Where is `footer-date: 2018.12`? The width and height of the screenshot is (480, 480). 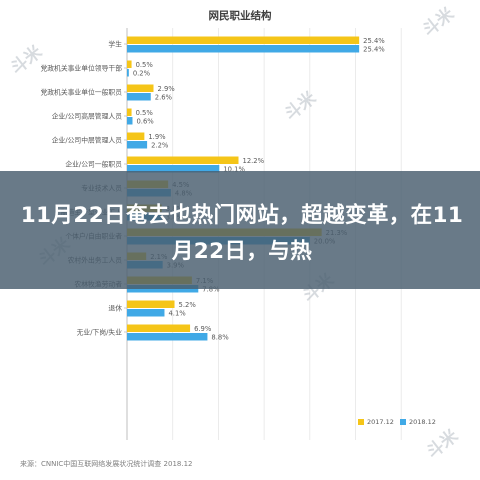
footer-date: 2018.12 is located at coordinates (178, 464).